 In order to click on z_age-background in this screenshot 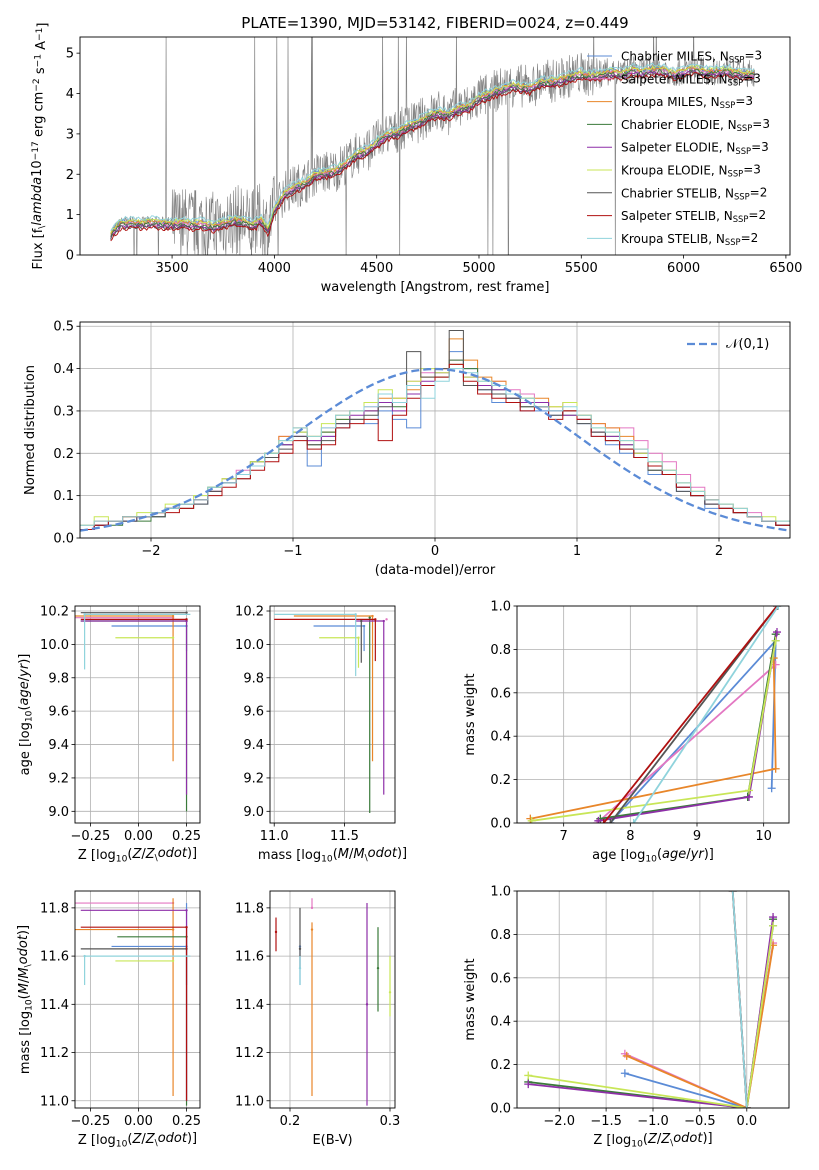, I will do `click(137, 714)`.